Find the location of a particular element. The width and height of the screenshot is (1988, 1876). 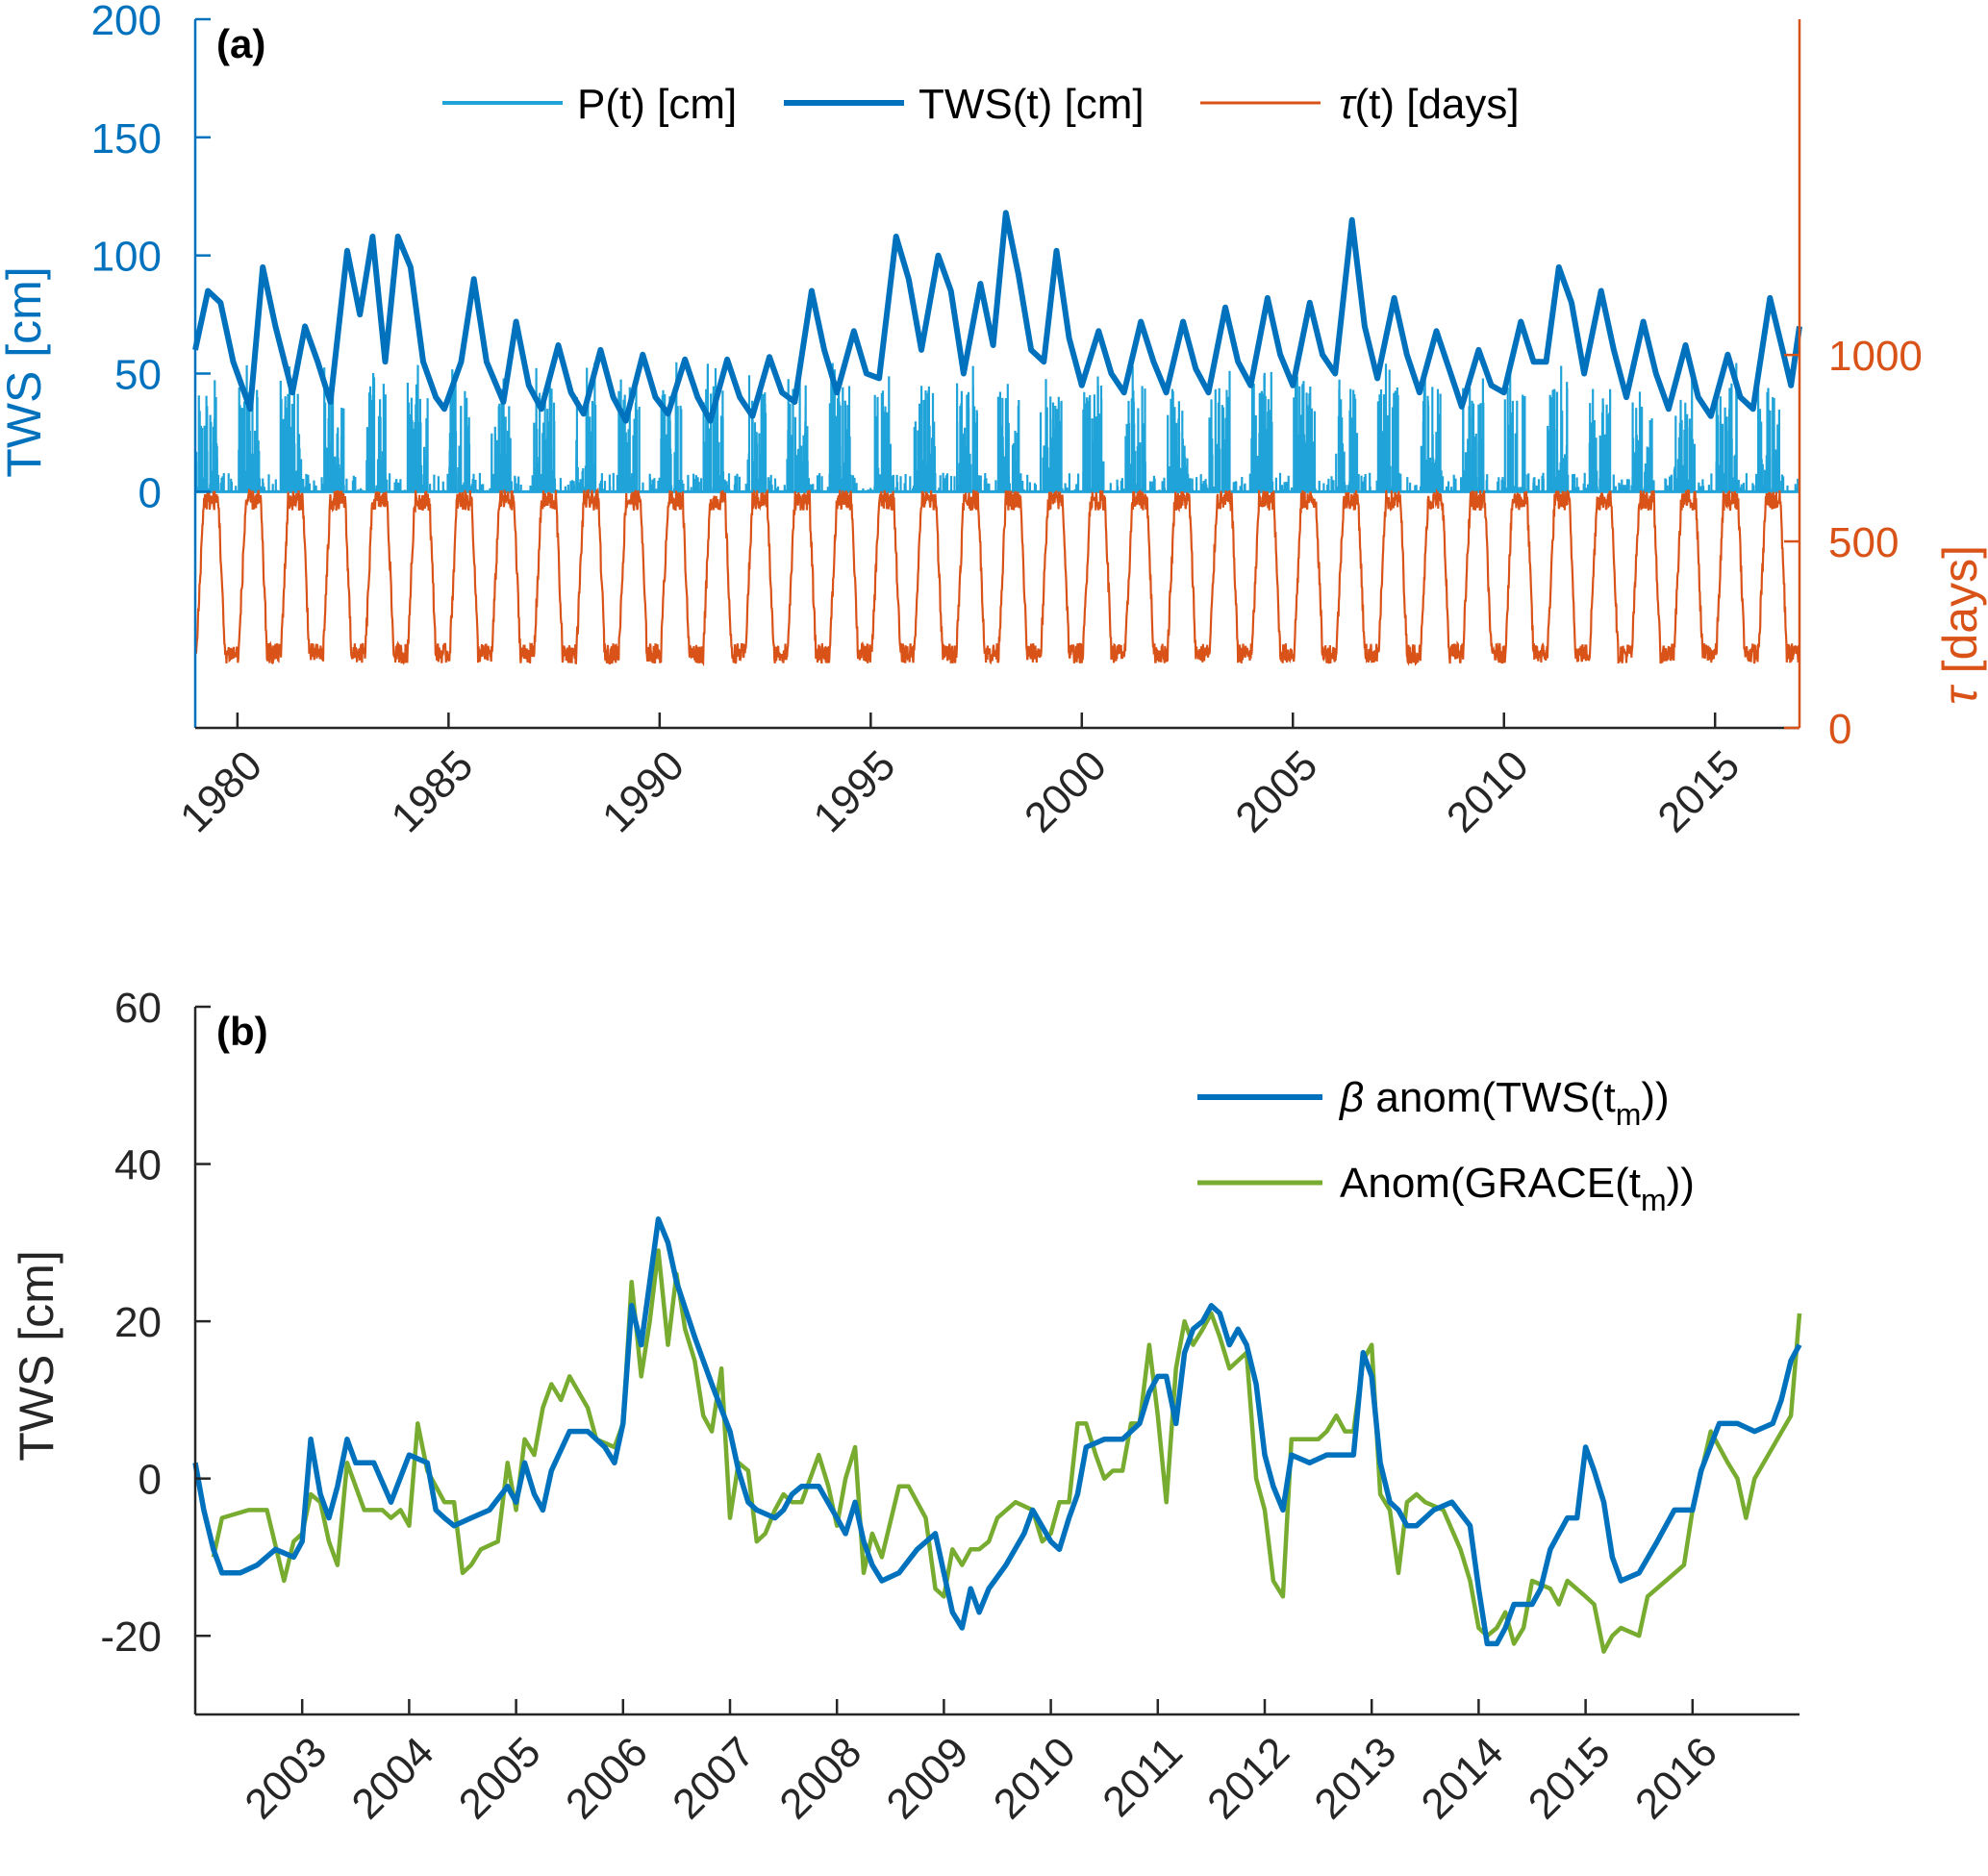

panel-a-right-tick-label: 500 is located at coordinates (1863, 542).